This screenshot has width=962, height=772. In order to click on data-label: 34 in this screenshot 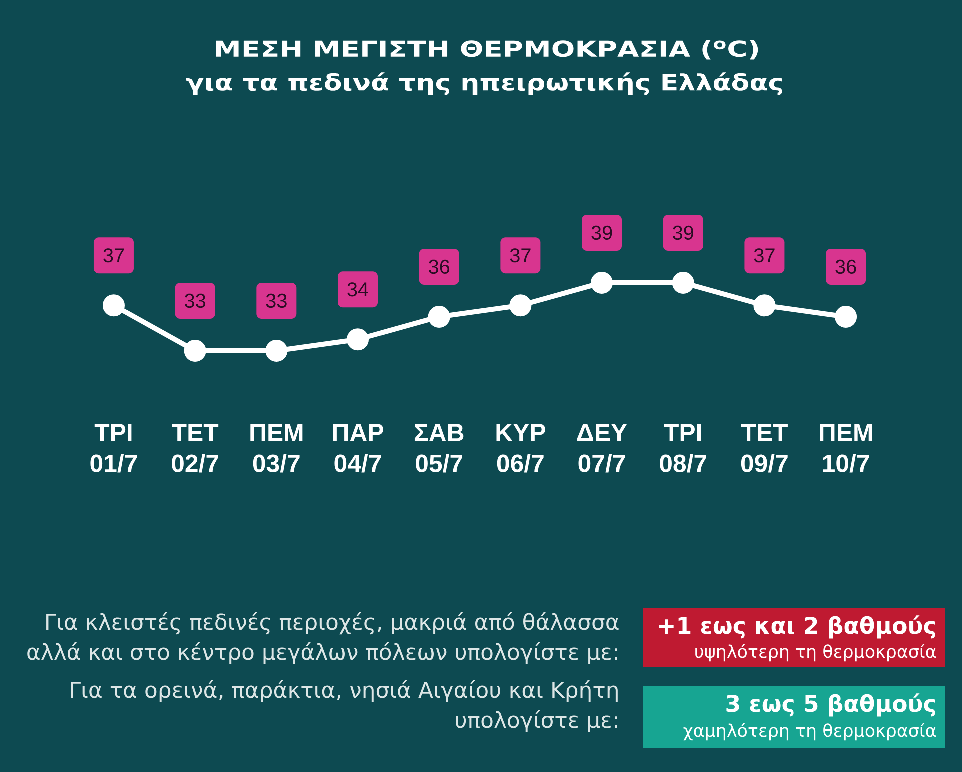, I will do `click(358, 289)`.